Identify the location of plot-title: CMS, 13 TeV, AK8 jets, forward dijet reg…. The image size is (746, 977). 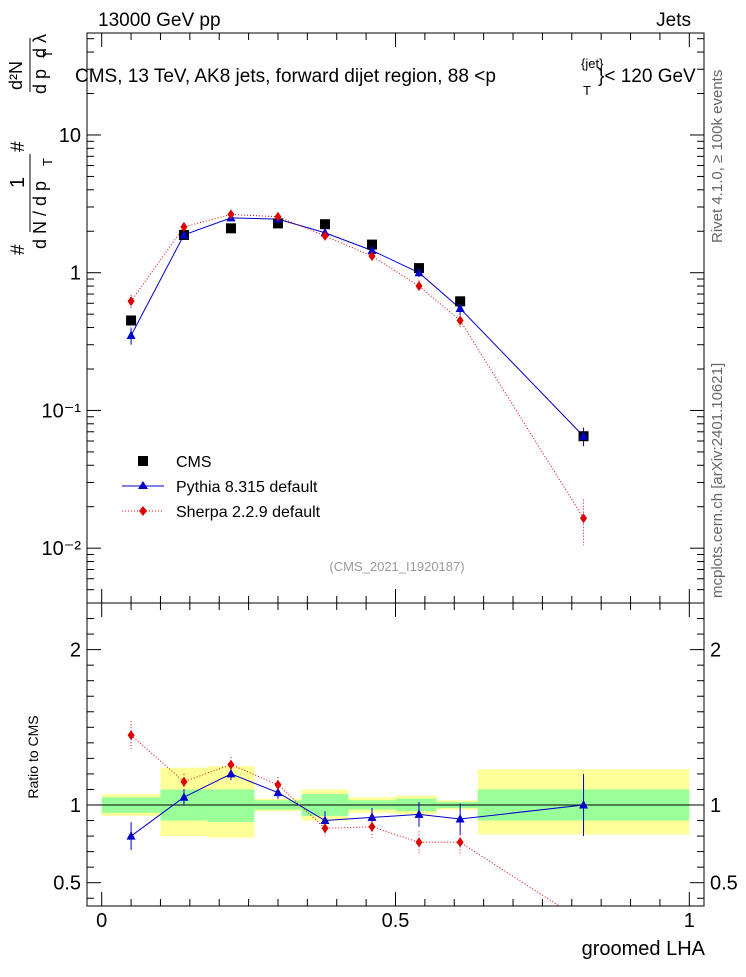
(385, 77).